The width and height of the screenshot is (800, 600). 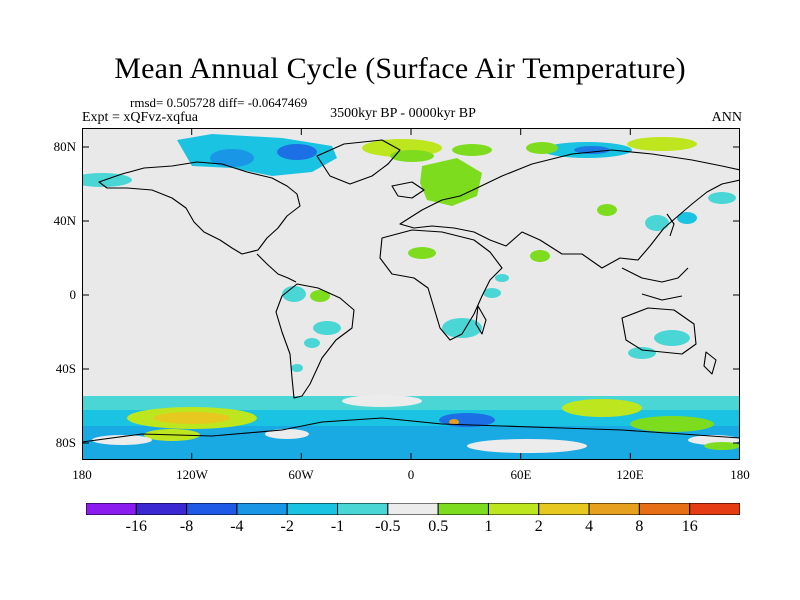 I want to click on colorbar-label: 16, so click(x=689, y=526).